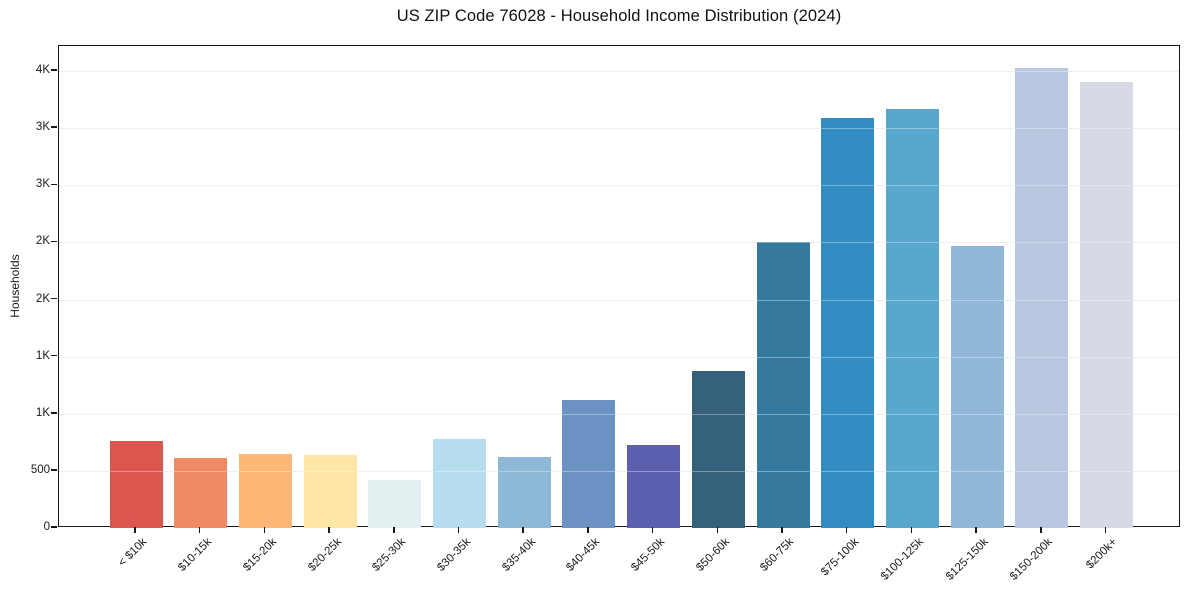  Describe the element at coordinates (583, 555) in the screenshot. I see `x-tick-label-text: $40-45k` at that location.